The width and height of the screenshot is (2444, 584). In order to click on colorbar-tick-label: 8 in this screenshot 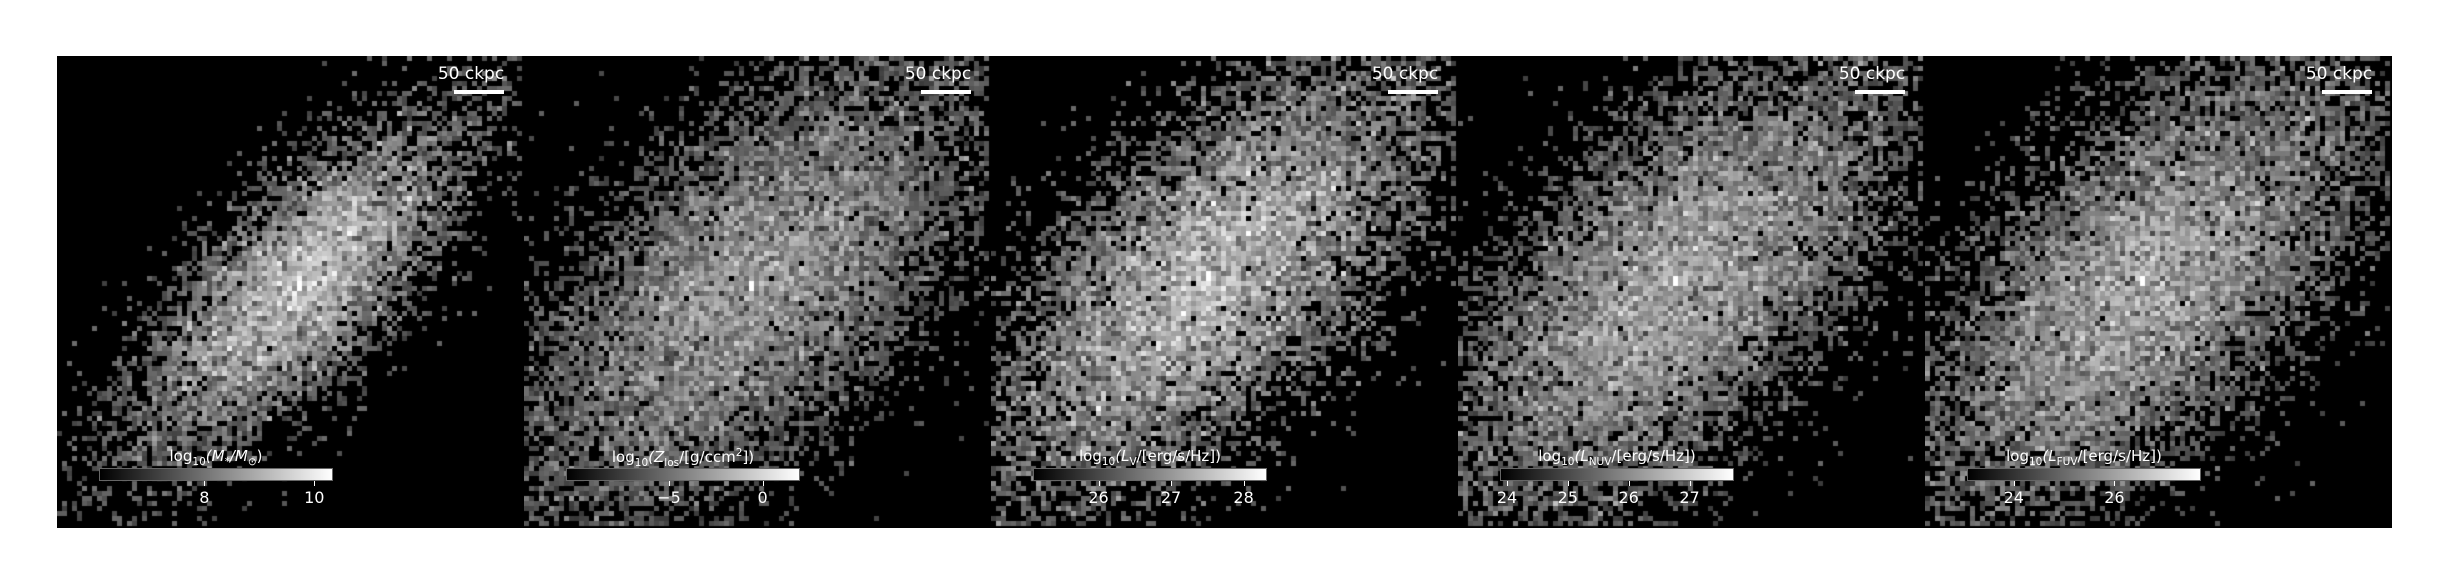, I will do `click(204, 497)`.